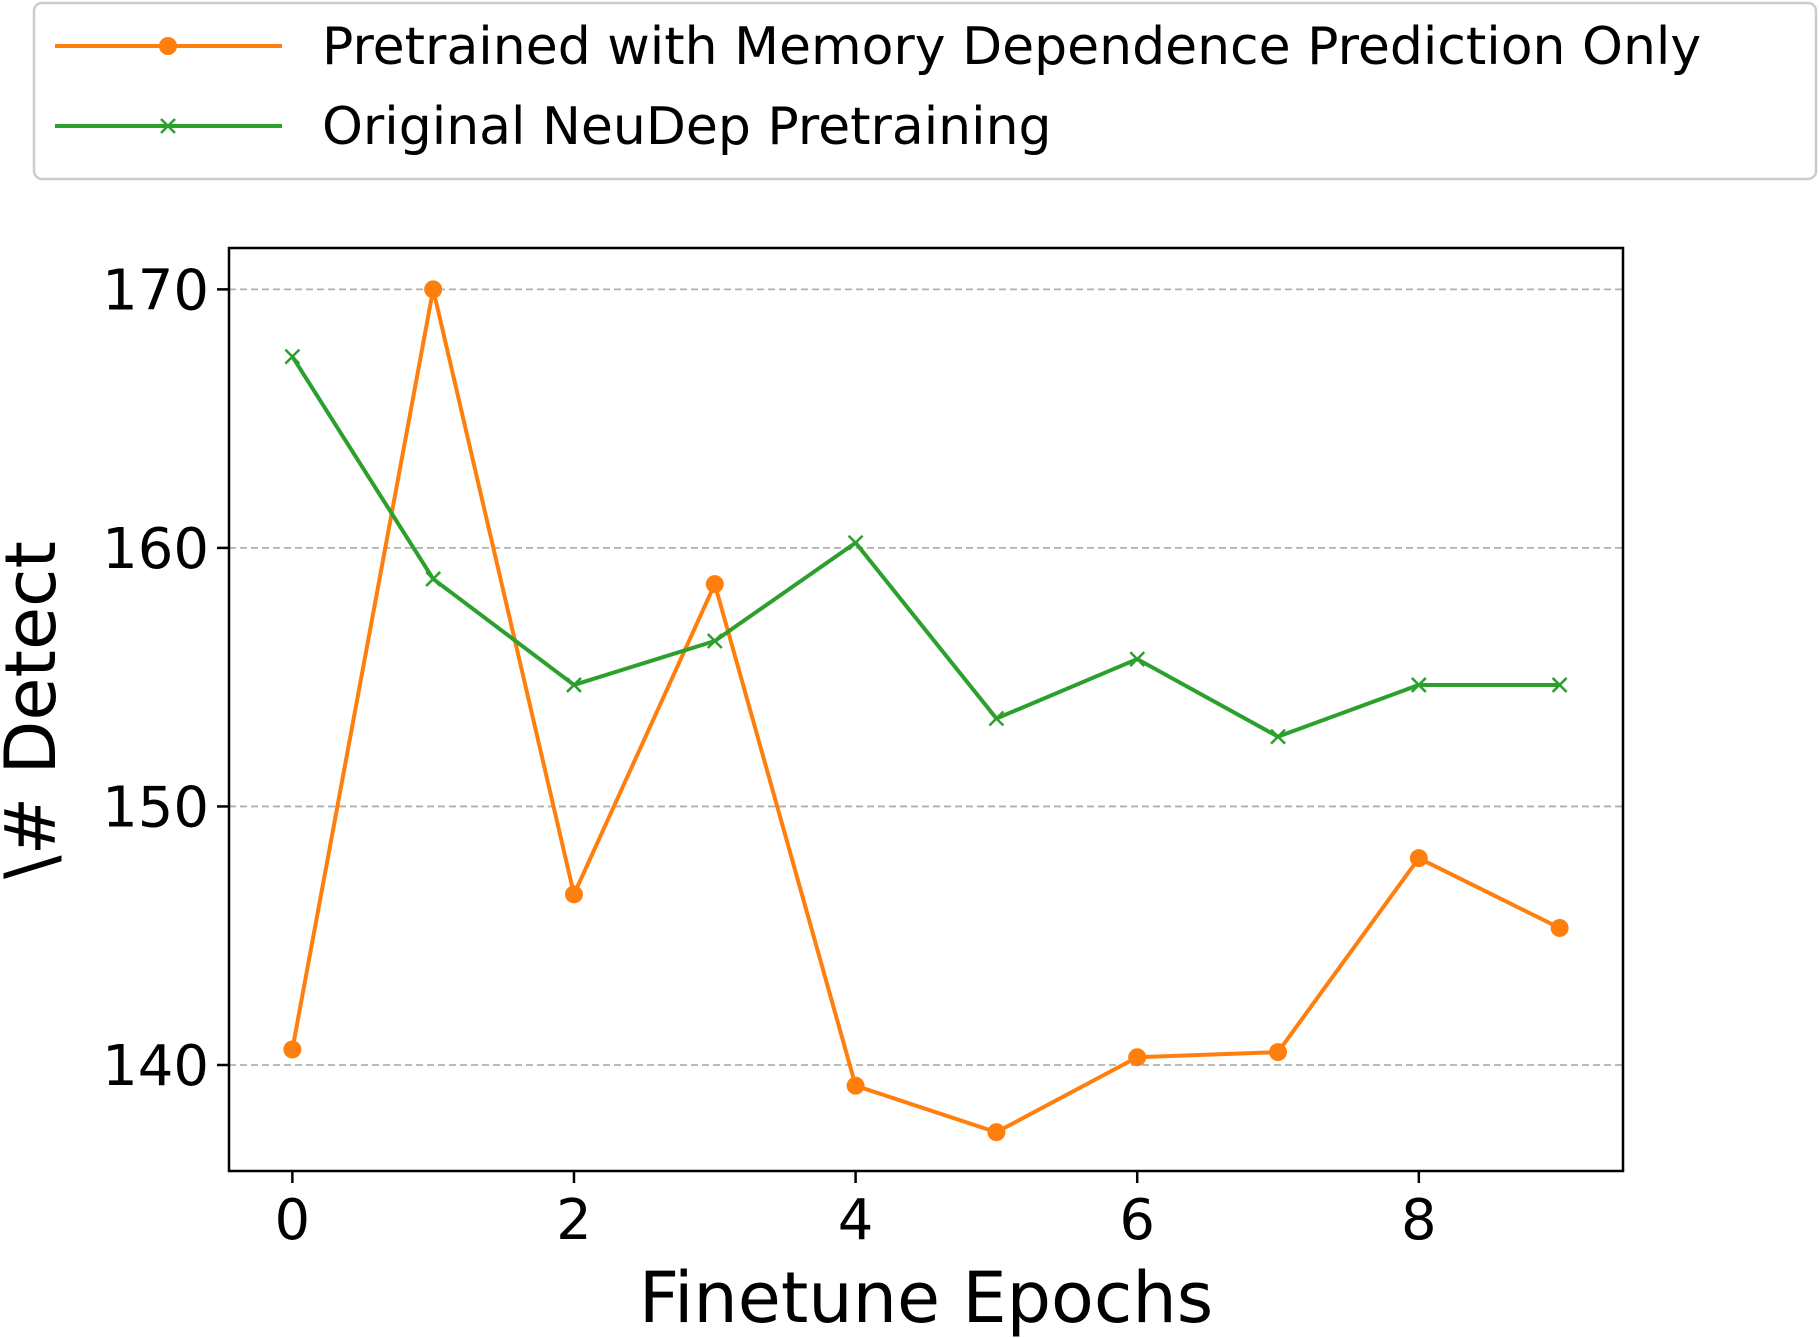  I want to click on y-tick-label: 140, so click(155, 1066).